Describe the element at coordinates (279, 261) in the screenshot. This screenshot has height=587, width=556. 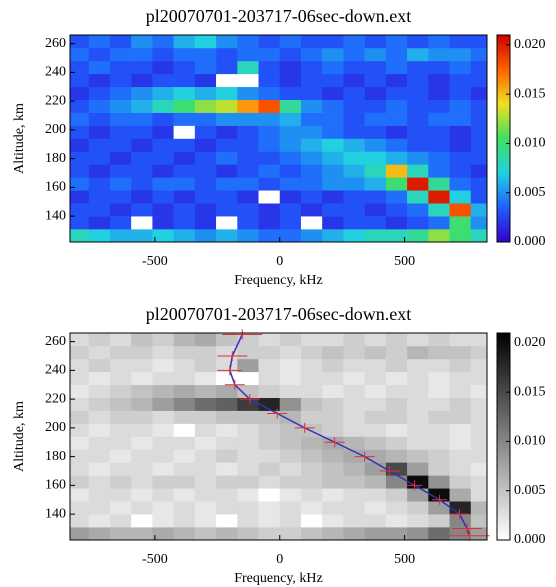
I see `x-tick-label: 0` at that location.